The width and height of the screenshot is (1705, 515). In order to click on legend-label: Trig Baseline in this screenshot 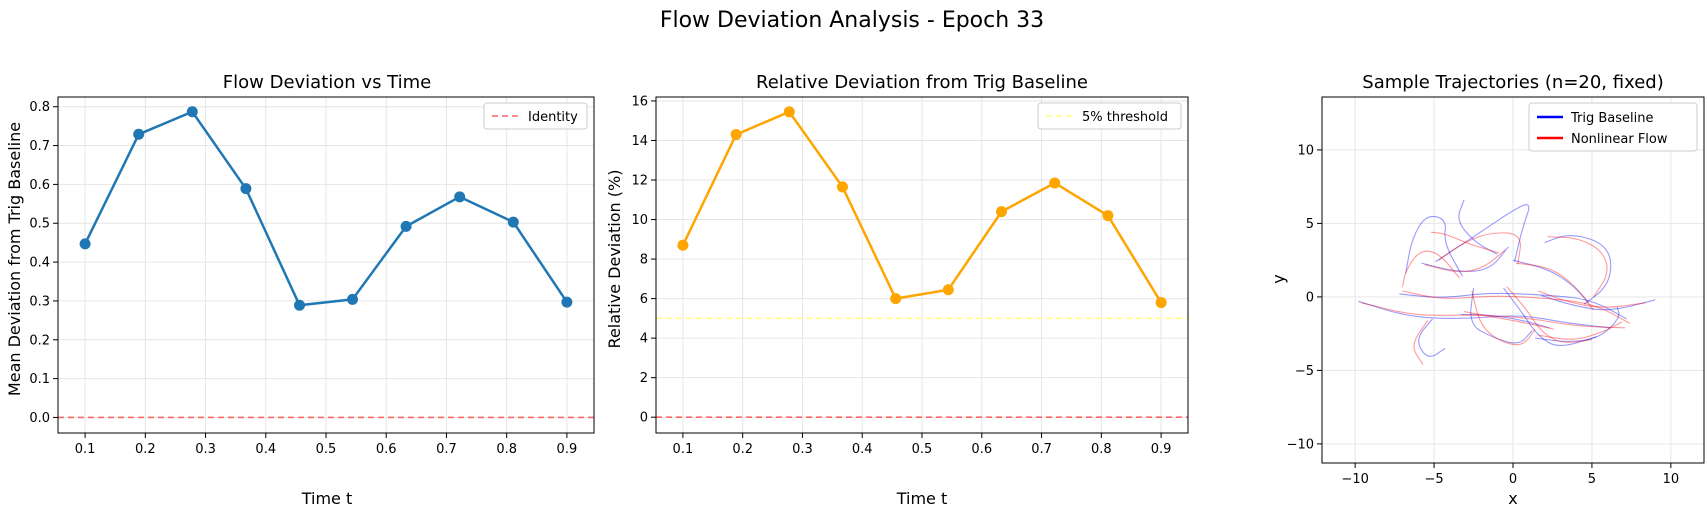, I will do `click(1612, 118)`.